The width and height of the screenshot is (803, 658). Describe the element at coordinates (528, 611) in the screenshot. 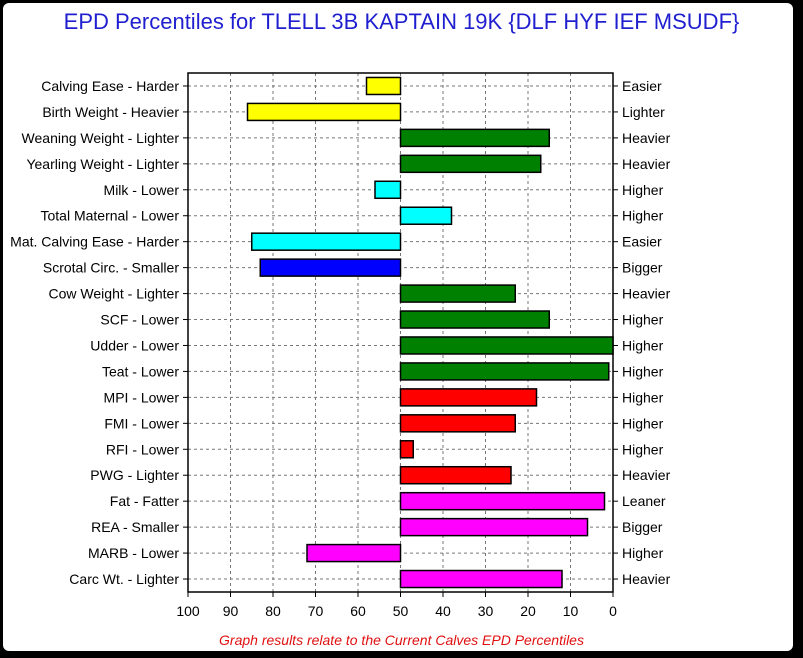

I see `x-tick-label: 20` at that location.